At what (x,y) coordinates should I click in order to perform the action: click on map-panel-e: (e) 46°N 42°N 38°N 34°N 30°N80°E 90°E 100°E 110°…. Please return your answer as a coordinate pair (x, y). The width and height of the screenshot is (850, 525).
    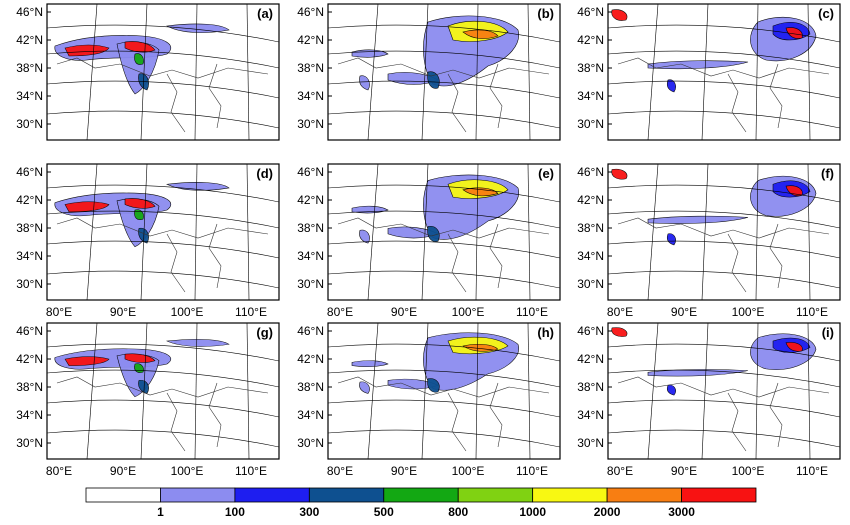
    Looking at the image, I should click on (429, 241).